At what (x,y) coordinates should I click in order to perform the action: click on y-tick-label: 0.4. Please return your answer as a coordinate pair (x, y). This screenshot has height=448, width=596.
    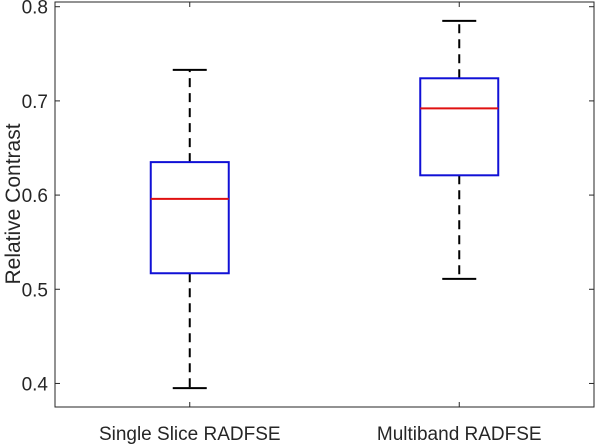
    Looking at the image, I should click on (35, 384).